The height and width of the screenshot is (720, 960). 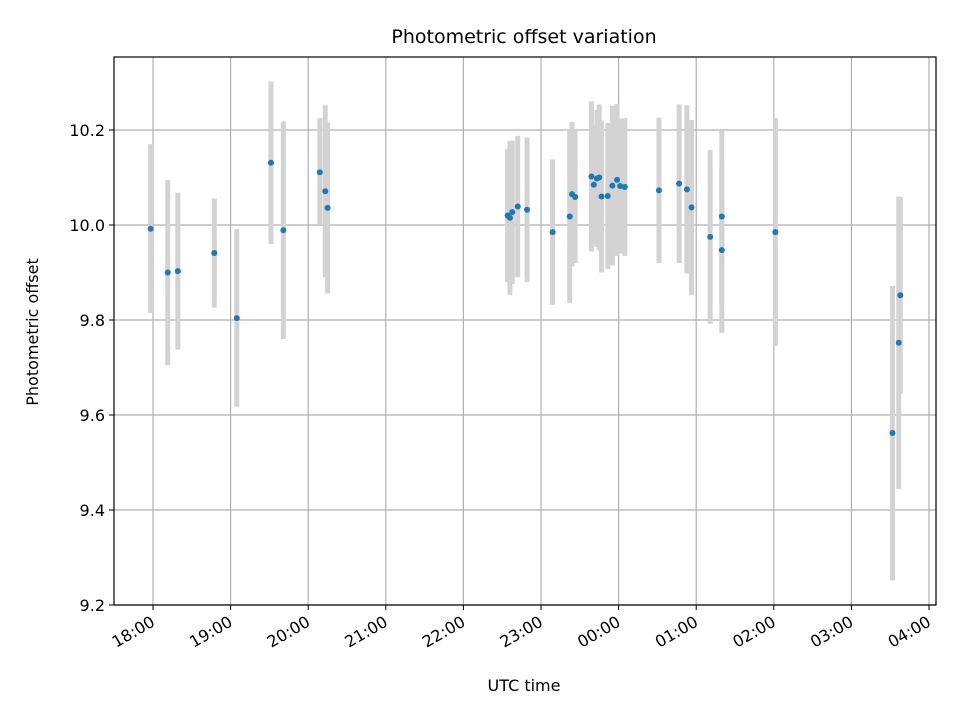 I want to click on y-tick-label: 9.6, so click(x=92, y=415).